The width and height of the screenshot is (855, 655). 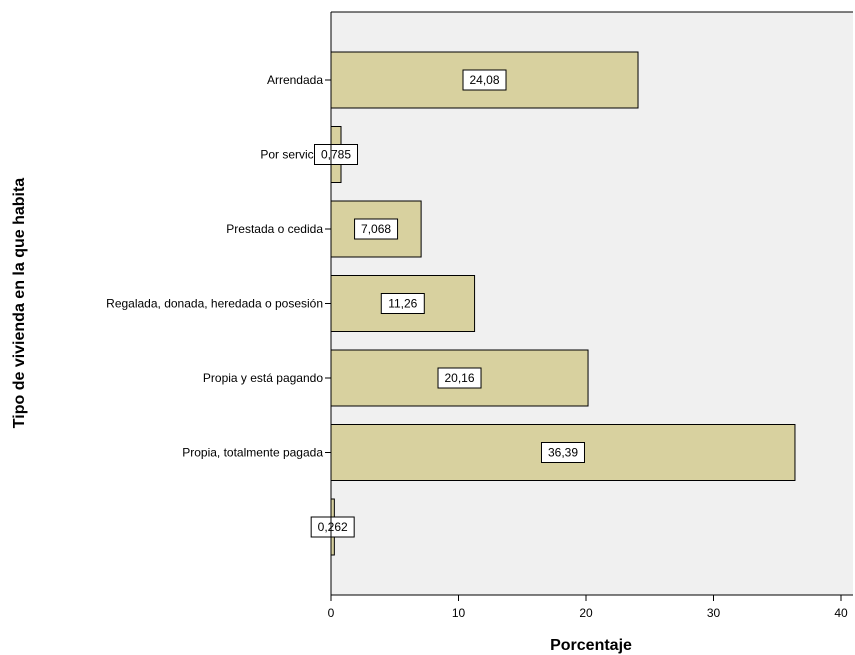 I want to click on data-label: 24,08, so click(x=484, y=80).